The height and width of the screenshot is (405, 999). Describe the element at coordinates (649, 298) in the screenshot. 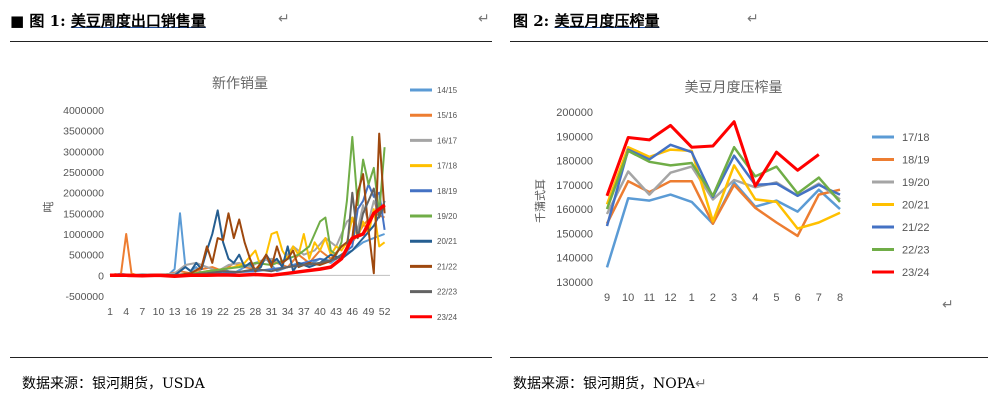

I see `x-tick-label: 11` at that location.